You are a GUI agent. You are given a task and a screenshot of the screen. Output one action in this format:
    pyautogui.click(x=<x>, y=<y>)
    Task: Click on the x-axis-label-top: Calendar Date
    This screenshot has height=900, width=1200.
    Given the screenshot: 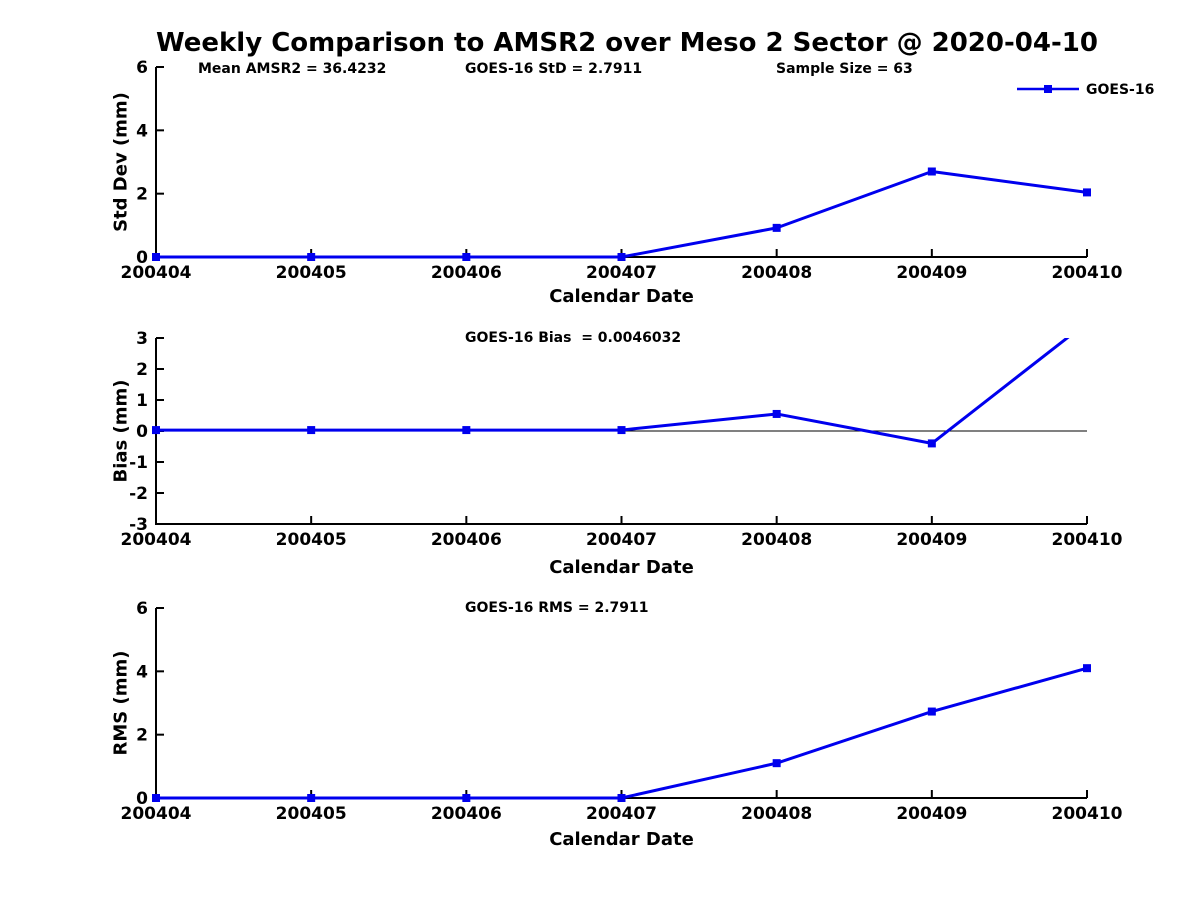 What is the action you would take?
    pyautogui.click(x=621, y=296)
    